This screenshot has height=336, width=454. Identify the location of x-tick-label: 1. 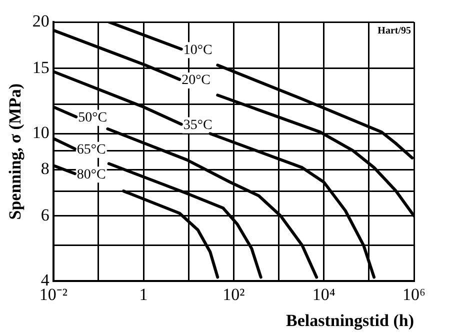
(143, 294).